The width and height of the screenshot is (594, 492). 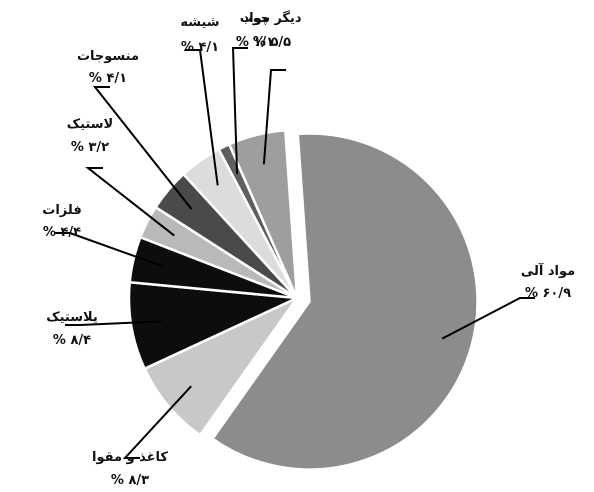 What do you see at coordinates (548, 293) in the screenshot?
I see `slice-value-label: ۶۰/۹ %` at bounding box center [548, 293].